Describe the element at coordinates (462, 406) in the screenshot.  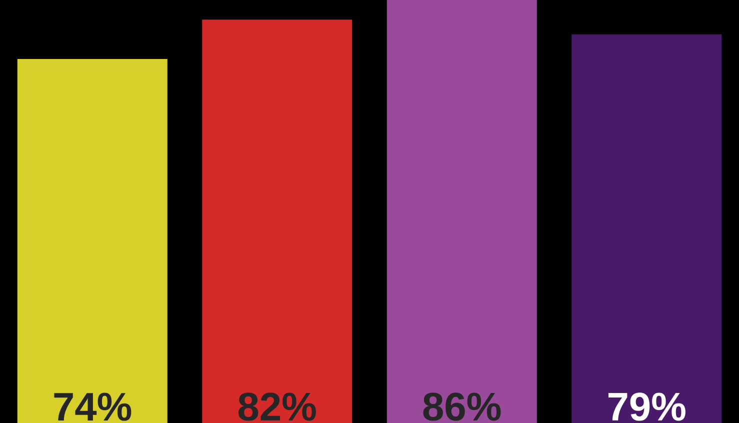
I see `data-label: 86%` at that location.